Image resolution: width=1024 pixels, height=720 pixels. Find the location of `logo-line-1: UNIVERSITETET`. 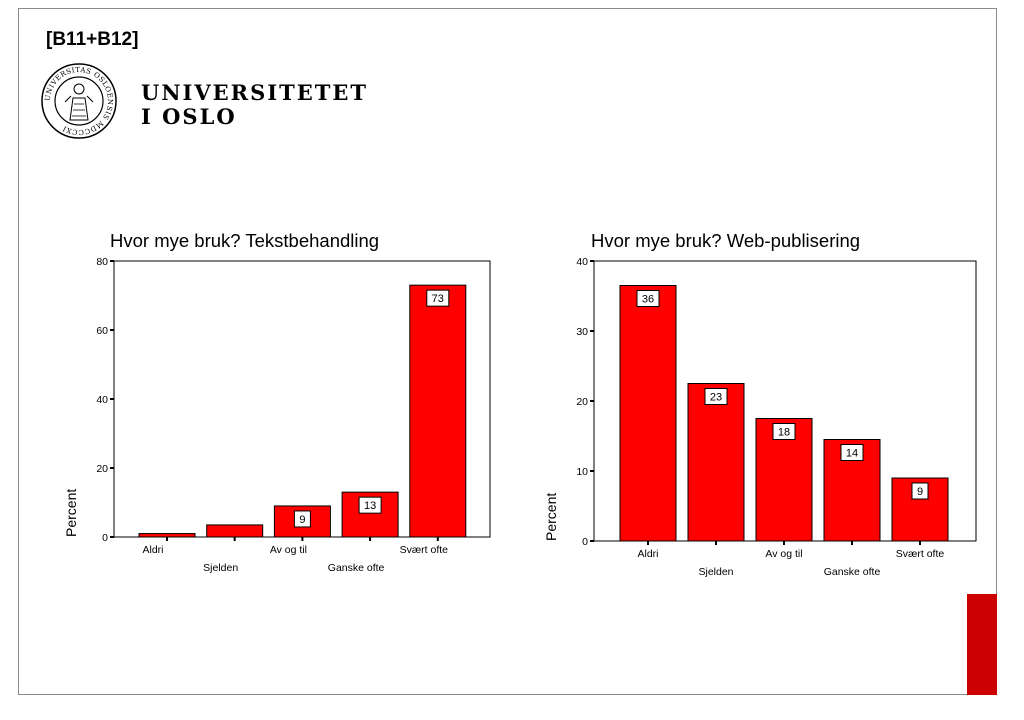

logo-line-1: UNIVERSITETET is located at coordinates (254, 92).